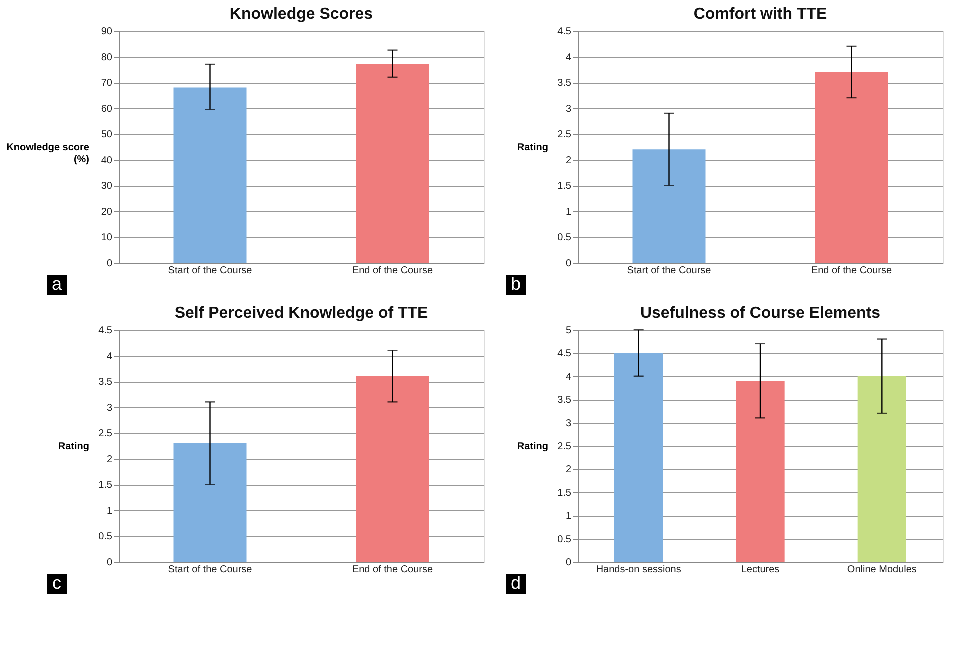  What do you see at coordinates (301, 313) in the screenshot?
I see `chart-title: Self Perceived Knowledge of TTE` at bounding box center [301, 313].